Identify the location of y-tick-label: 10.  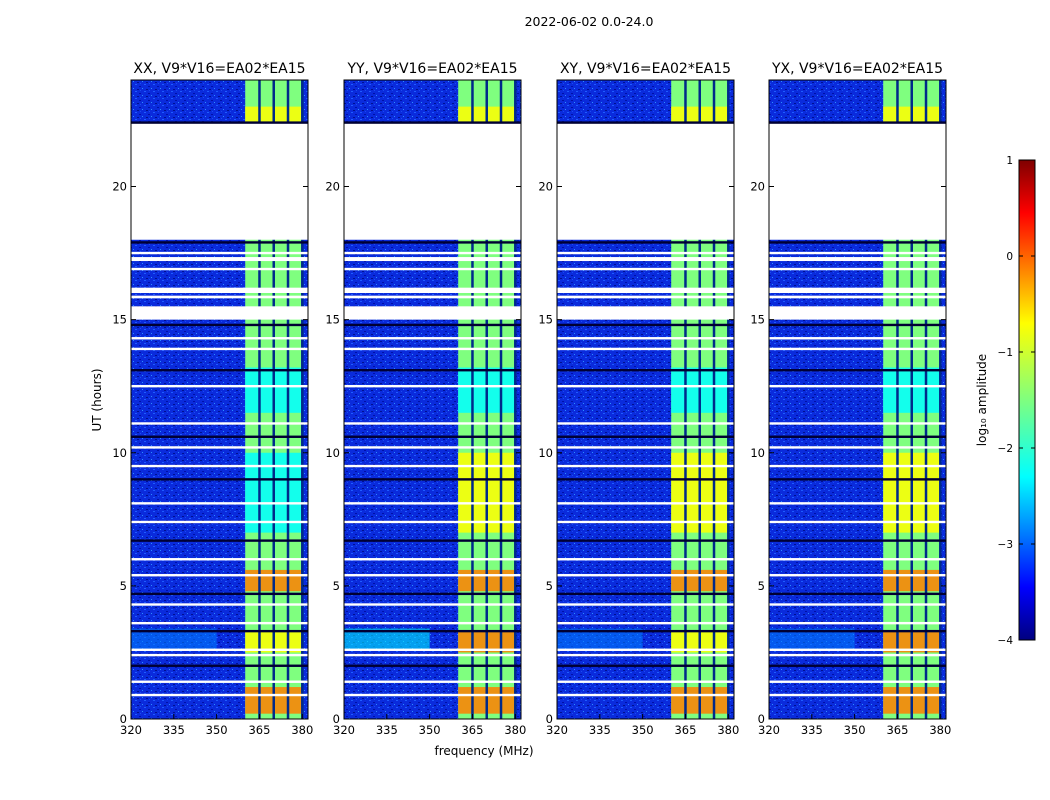
(119, 453).